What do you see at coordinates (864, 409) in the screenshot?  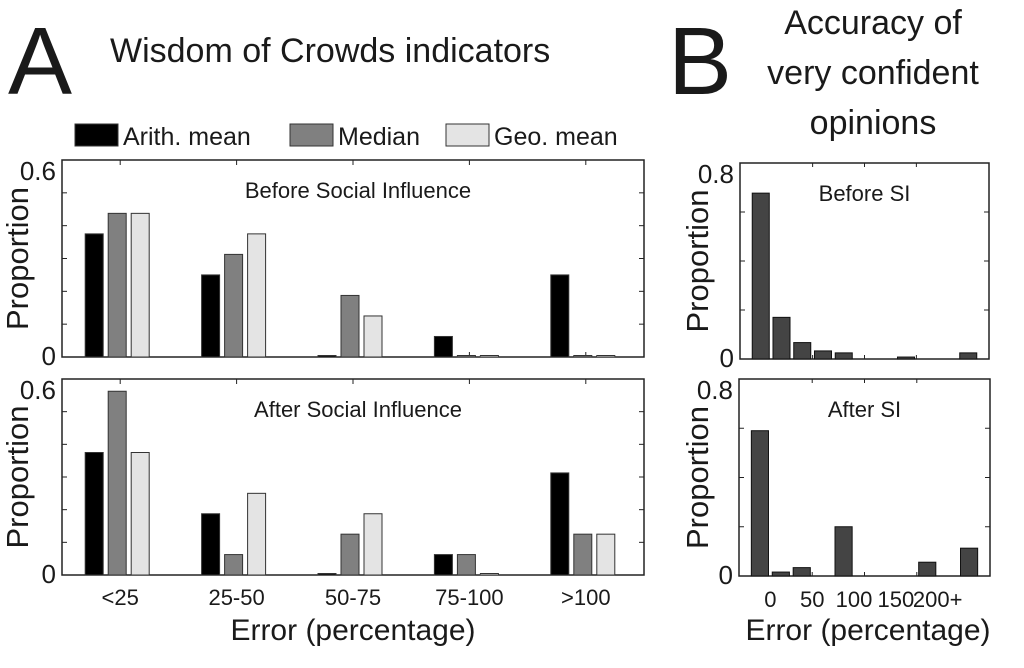 I see `subplot-title: After SI` at bounding box center [864, 409].